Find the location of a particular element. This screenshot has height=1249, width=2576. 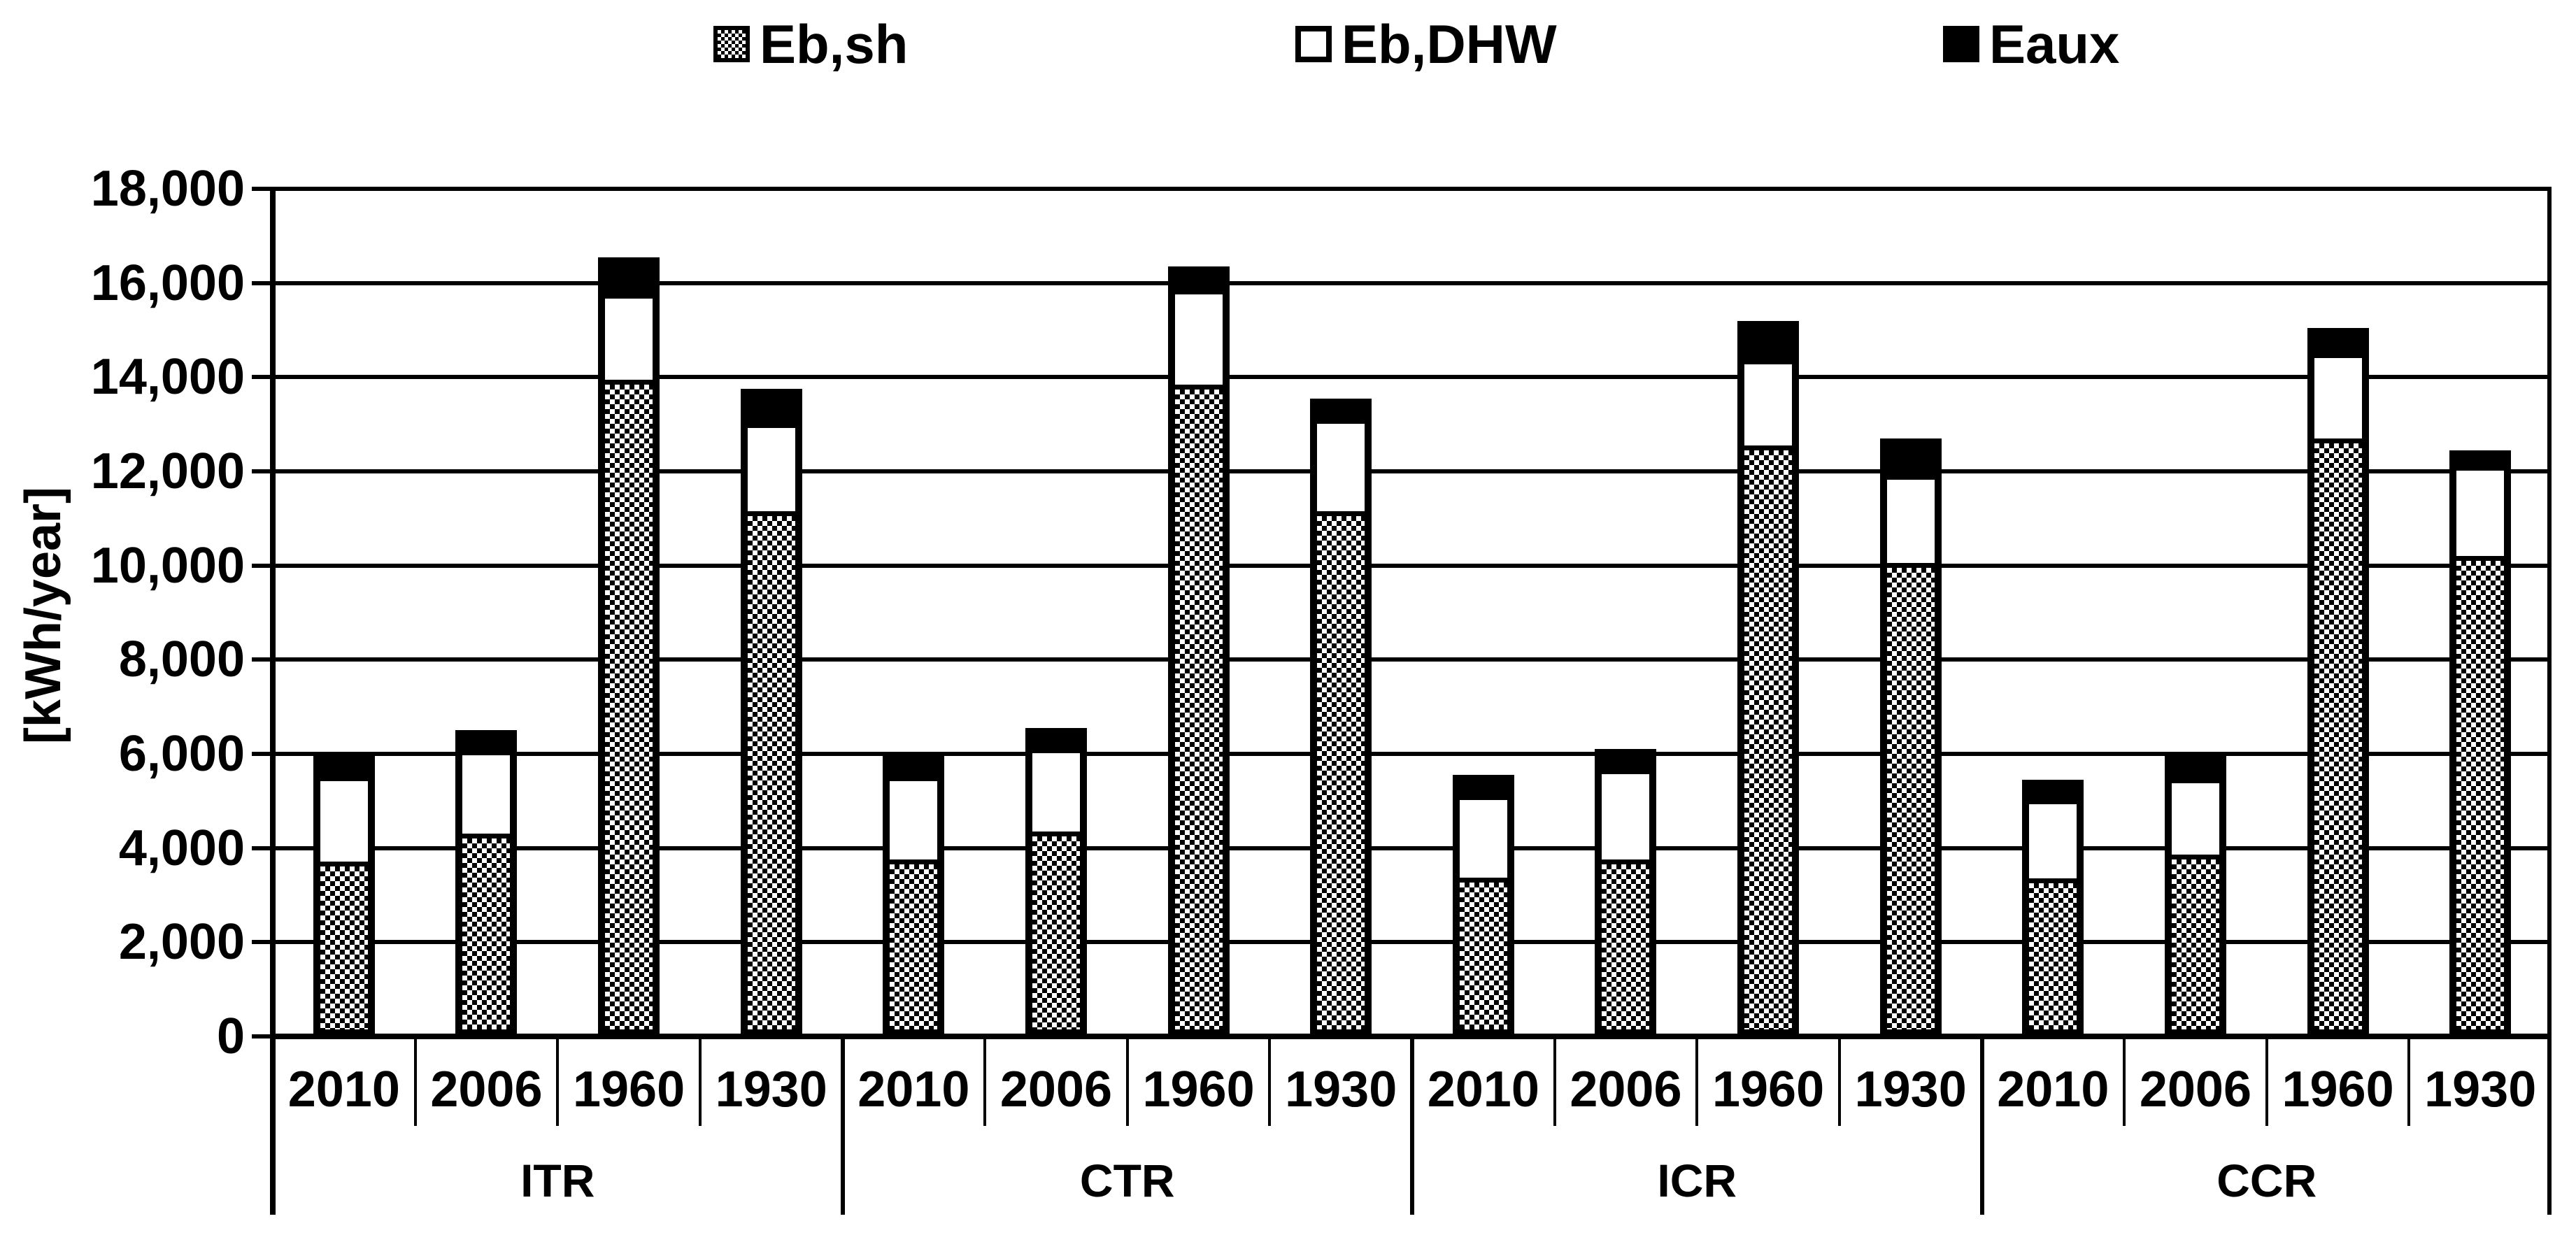

bar-CCR-1930 is located at coordinates (2480, 743).